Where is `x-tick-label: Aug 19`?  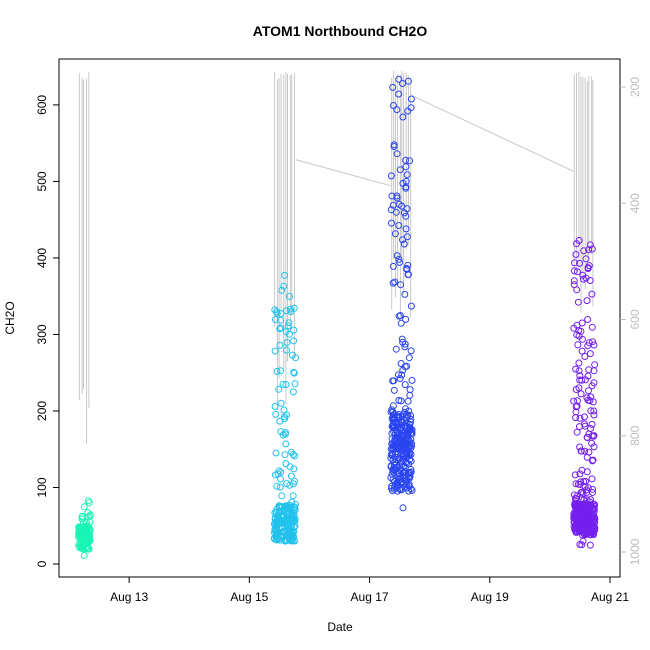
x-tick-label: Aug 19 is located at coordinates (490, 597).